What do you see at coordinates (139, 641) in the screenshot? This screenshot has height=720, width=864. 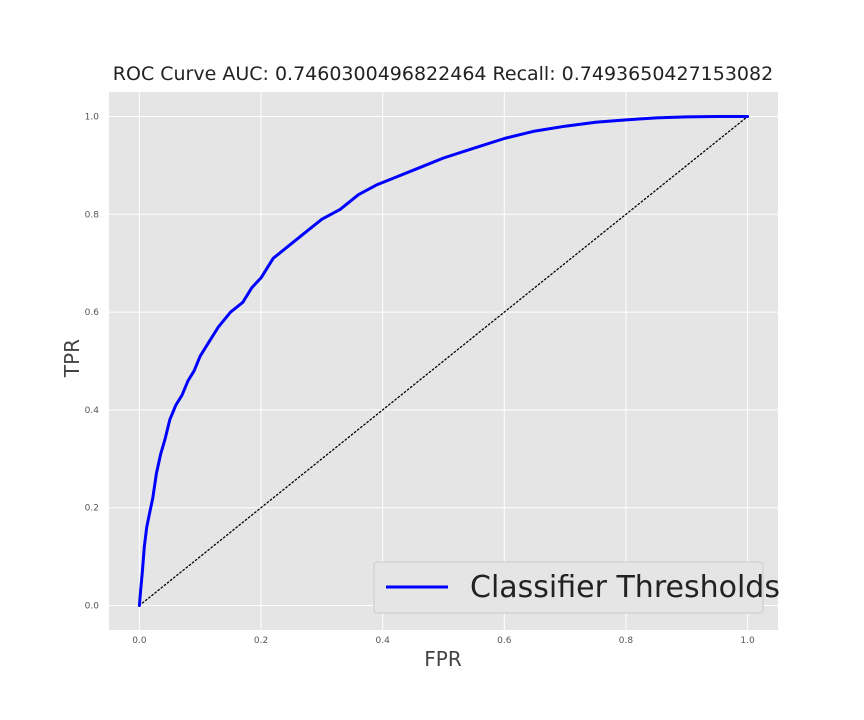 I see `x-tick-label: 0.0` at bounding box center [139, 641].